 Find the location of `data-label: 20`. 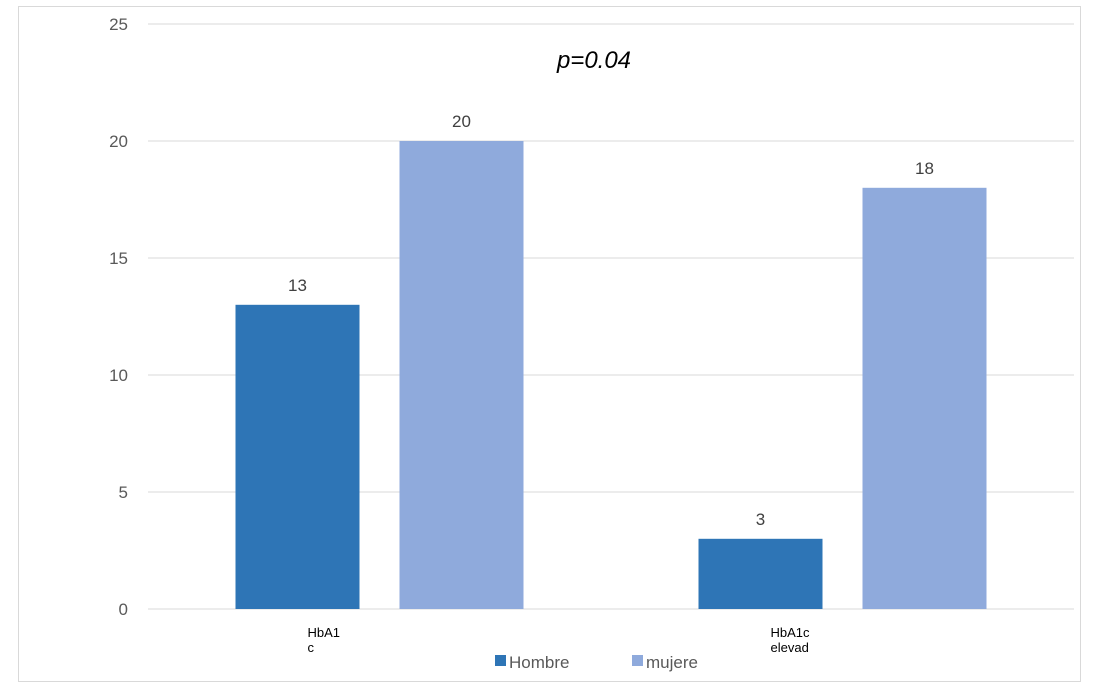

data-label: 20 is located at coordinates (461, 121).